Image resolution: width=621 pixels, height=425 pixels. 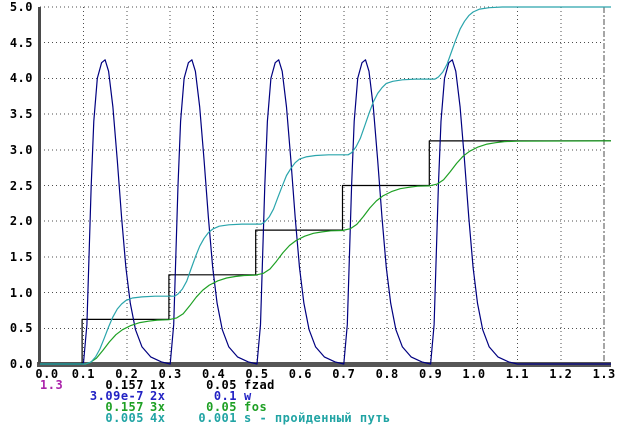 I want to click on y-tick-label: 5.0, so click(x=21, y=7).